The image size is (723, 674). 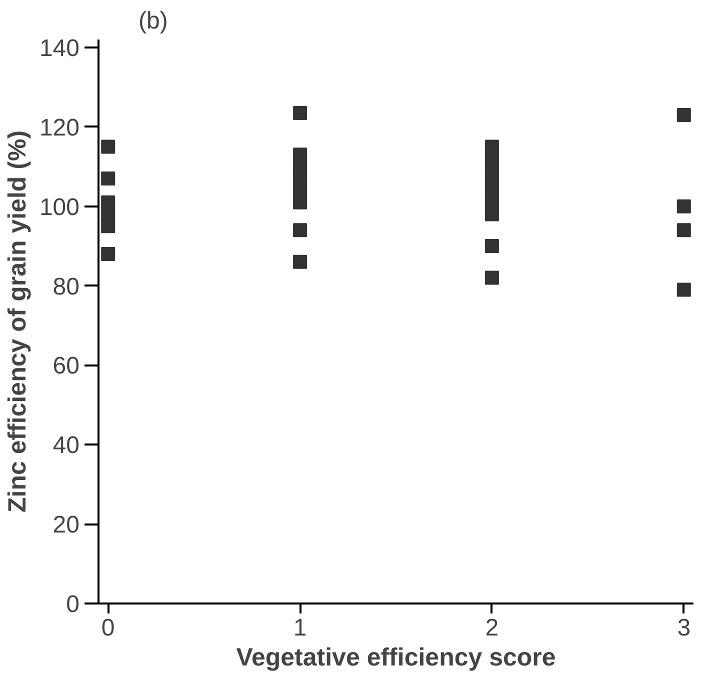 What do you see at coordinates (66, 446) in the screenshot?
I see `y-tick-label: 40` at bounding box center [66, 446].